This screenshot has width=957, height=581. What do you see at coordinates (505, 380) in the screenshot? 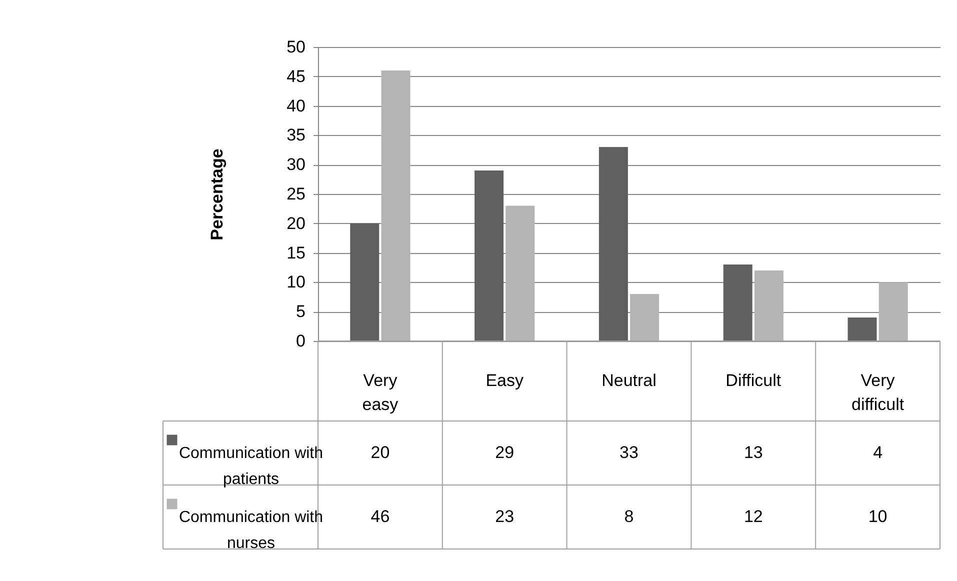
I see `x-tick-label: Easy` at bounding box center [505, 380].